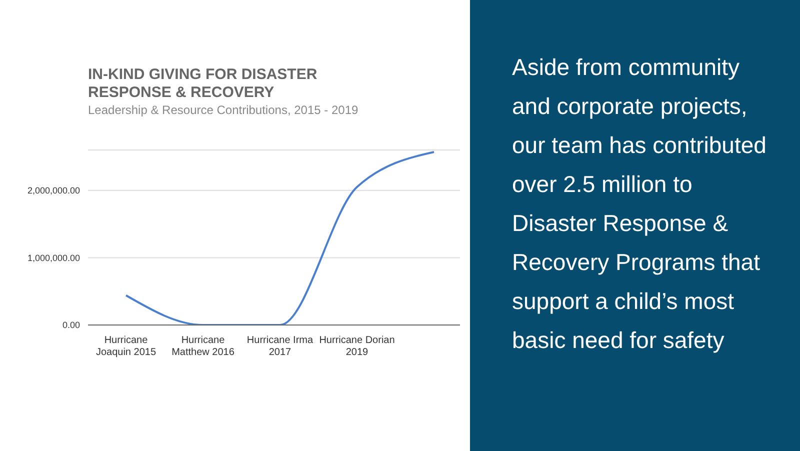 Image resolution: width=800 pixels, height=451 pixels. What do you see at coordinates (203, 346) in the screenshot?
I see `x-tick-label: Hurricane Matthew 2016` at bounding box center [203, 346].